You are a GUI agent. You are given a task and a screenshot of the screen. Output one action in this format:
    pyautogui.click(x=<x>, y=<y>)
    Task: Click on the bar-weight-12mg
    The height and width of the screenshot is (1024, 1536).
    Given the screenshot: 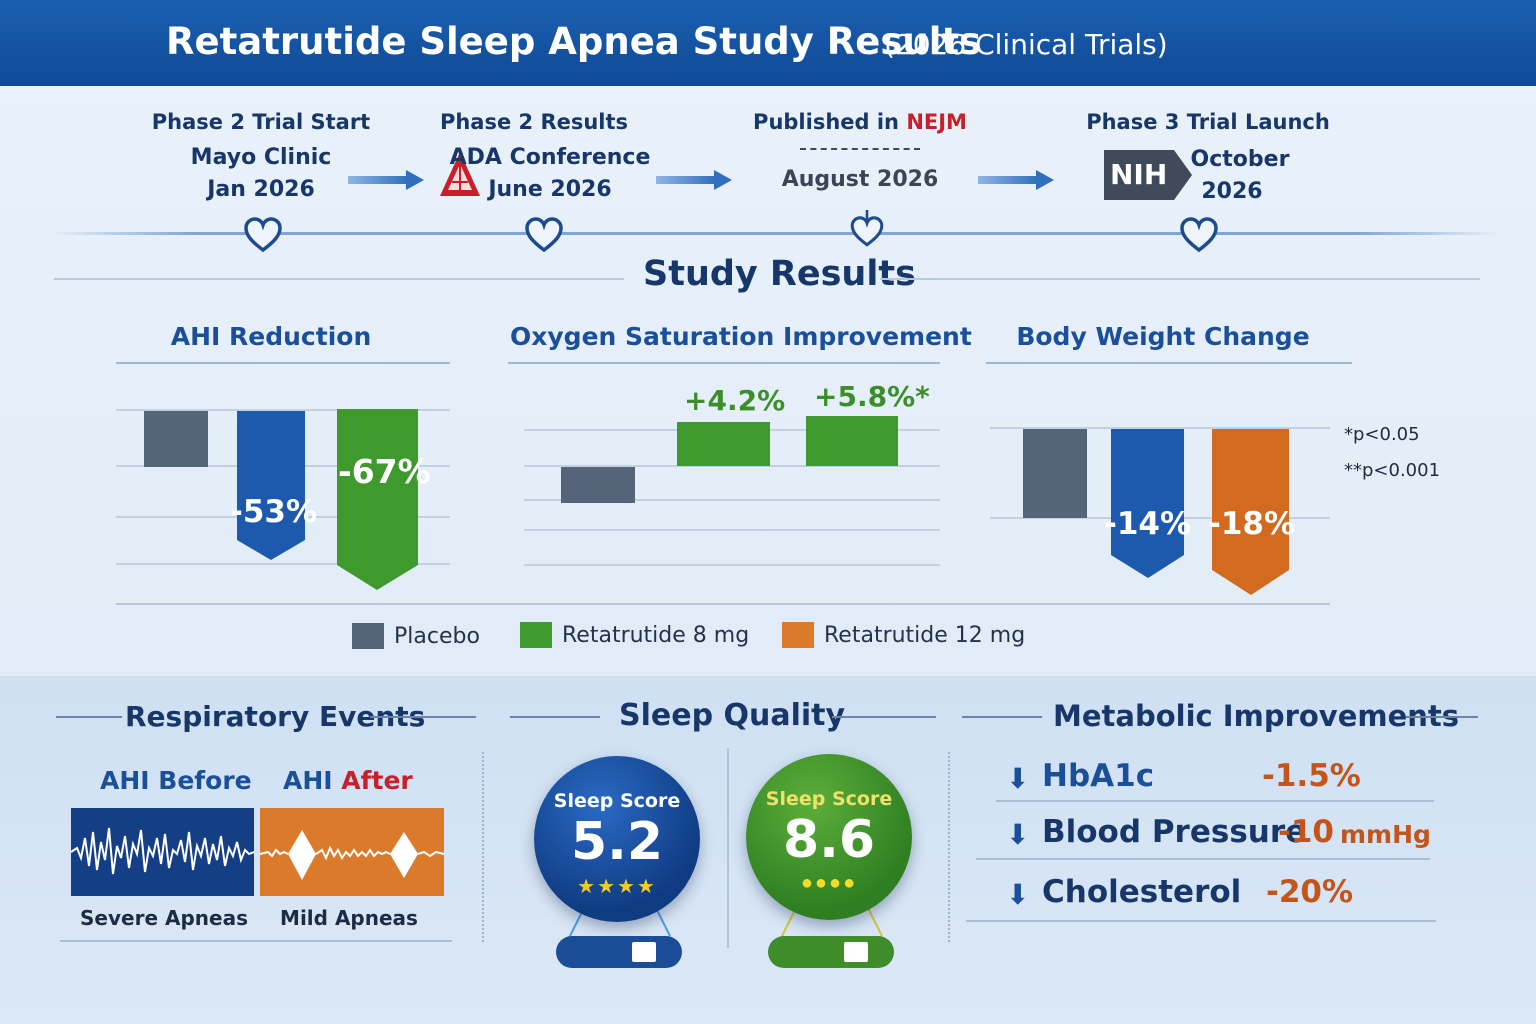 What is the action you would take?
    pyautogui.click(x=1250, y=512)
    